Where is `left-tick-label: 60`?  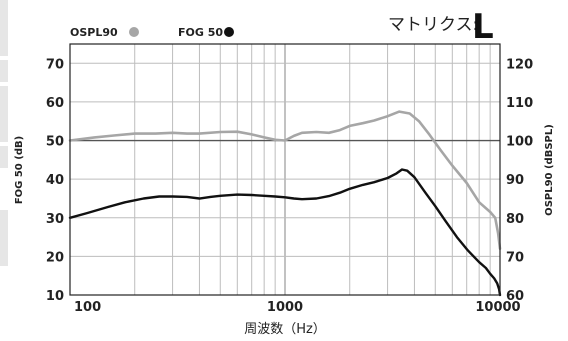 left-tick-label: 60 is located at coordinates (55, 103).